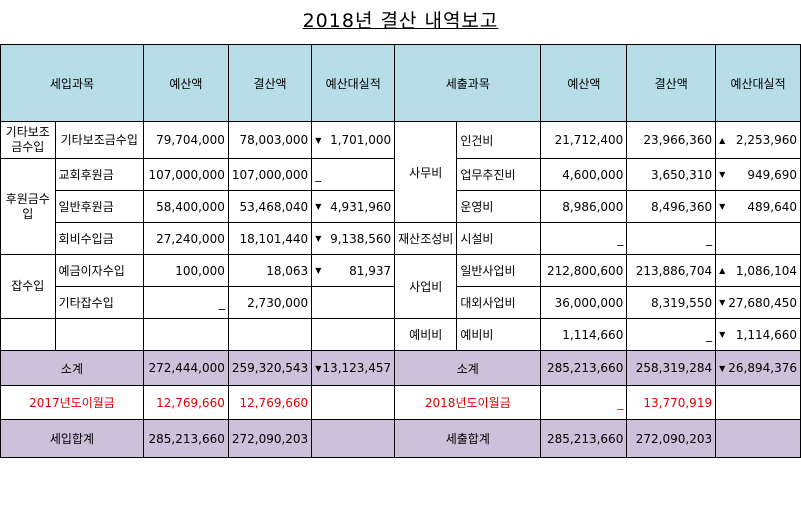 Image resolution: width=801 pixels, height=510 pixels. What do you see at coordinates (758, 83) in the screenshot?
I see `header-expense-diff: 예산대실적` at bounding box center [758, 83].